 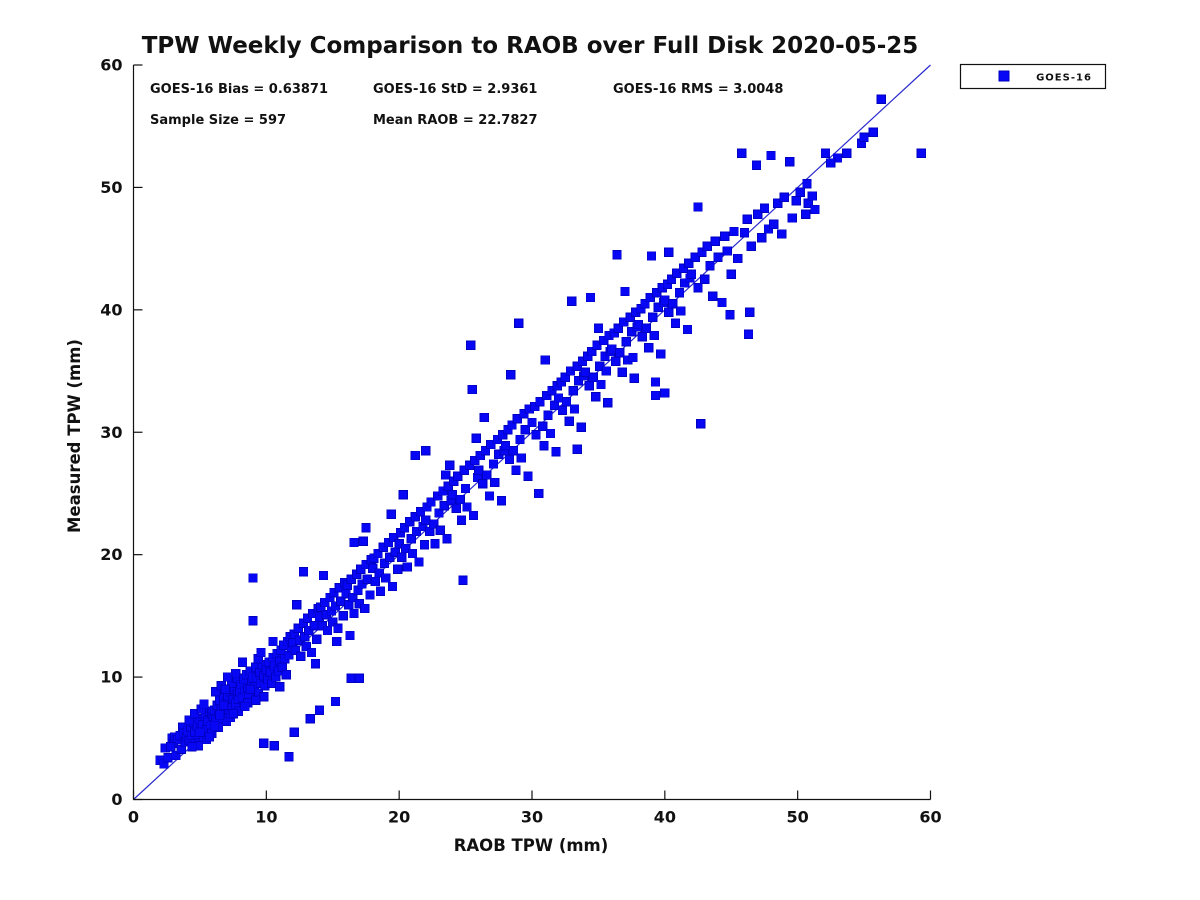 What do you see at coordinates (1064, 78) in the screenshot?
I see `legend-series-label: GOES-16` at bounding box center [1064, 78].